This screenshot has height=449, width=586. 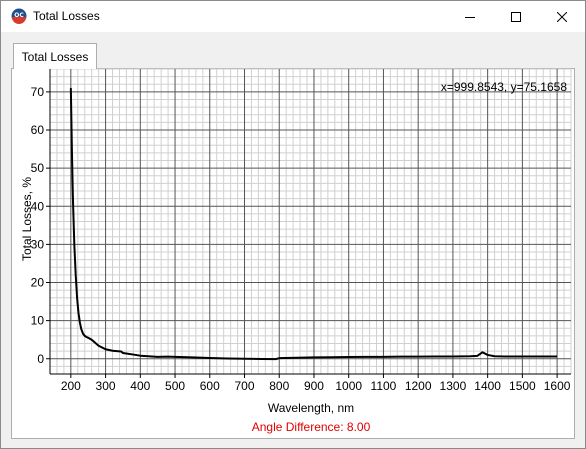 What do you see at coordinates (38, 130) in the screenshot?
I see `y-tick-label: 60` at bounding box center [38, 130].